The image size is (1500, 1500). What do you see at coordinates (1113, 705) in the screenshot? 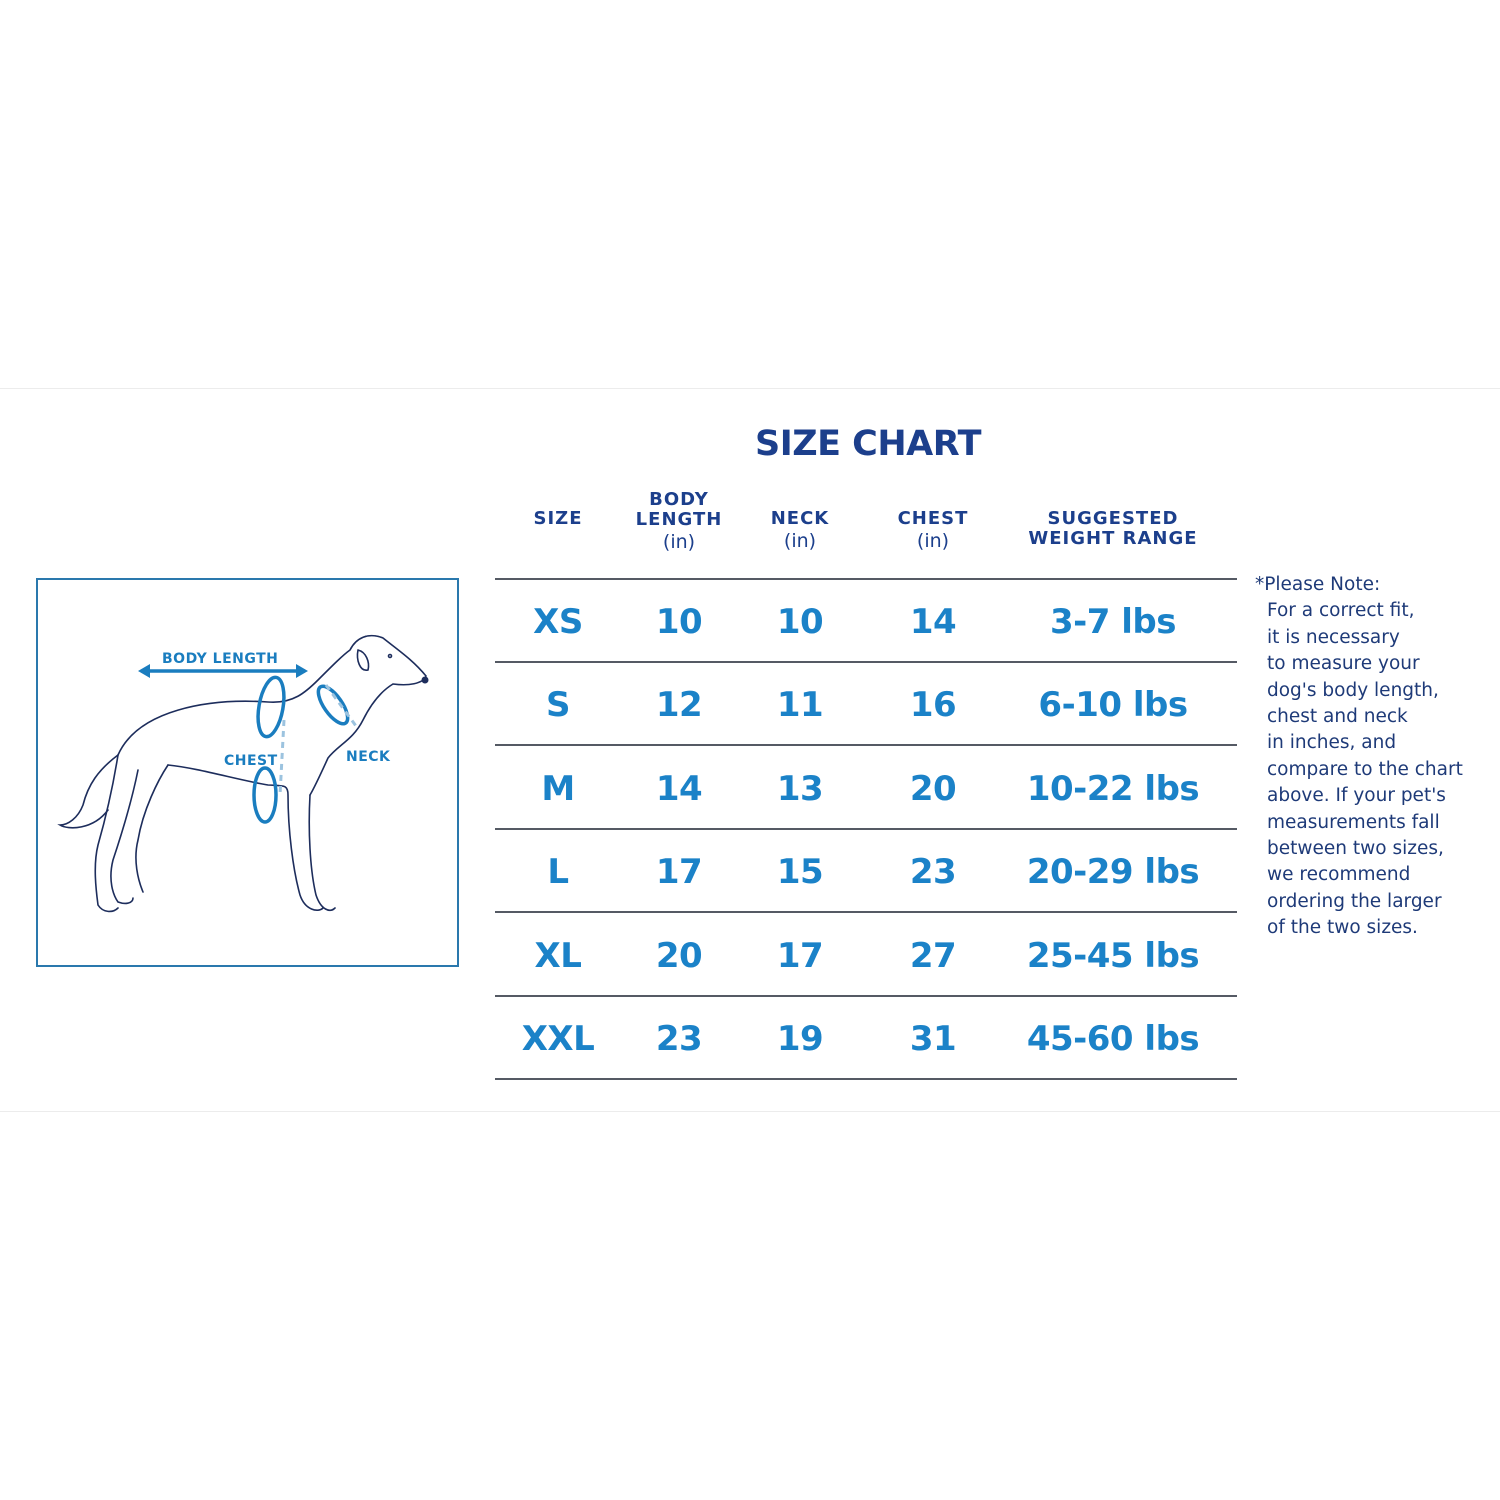
I see `table-cell: 6-10 lbs` at bounding box center [1113, 705].